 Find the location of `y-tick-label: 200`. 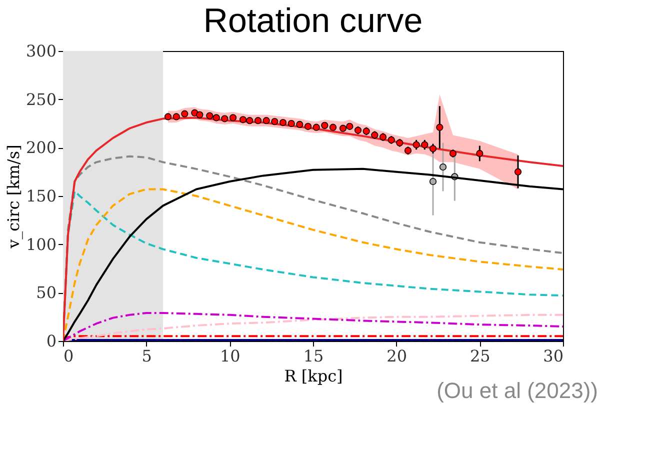

y-tick-label: 200 is located at coordinates (41, 148).